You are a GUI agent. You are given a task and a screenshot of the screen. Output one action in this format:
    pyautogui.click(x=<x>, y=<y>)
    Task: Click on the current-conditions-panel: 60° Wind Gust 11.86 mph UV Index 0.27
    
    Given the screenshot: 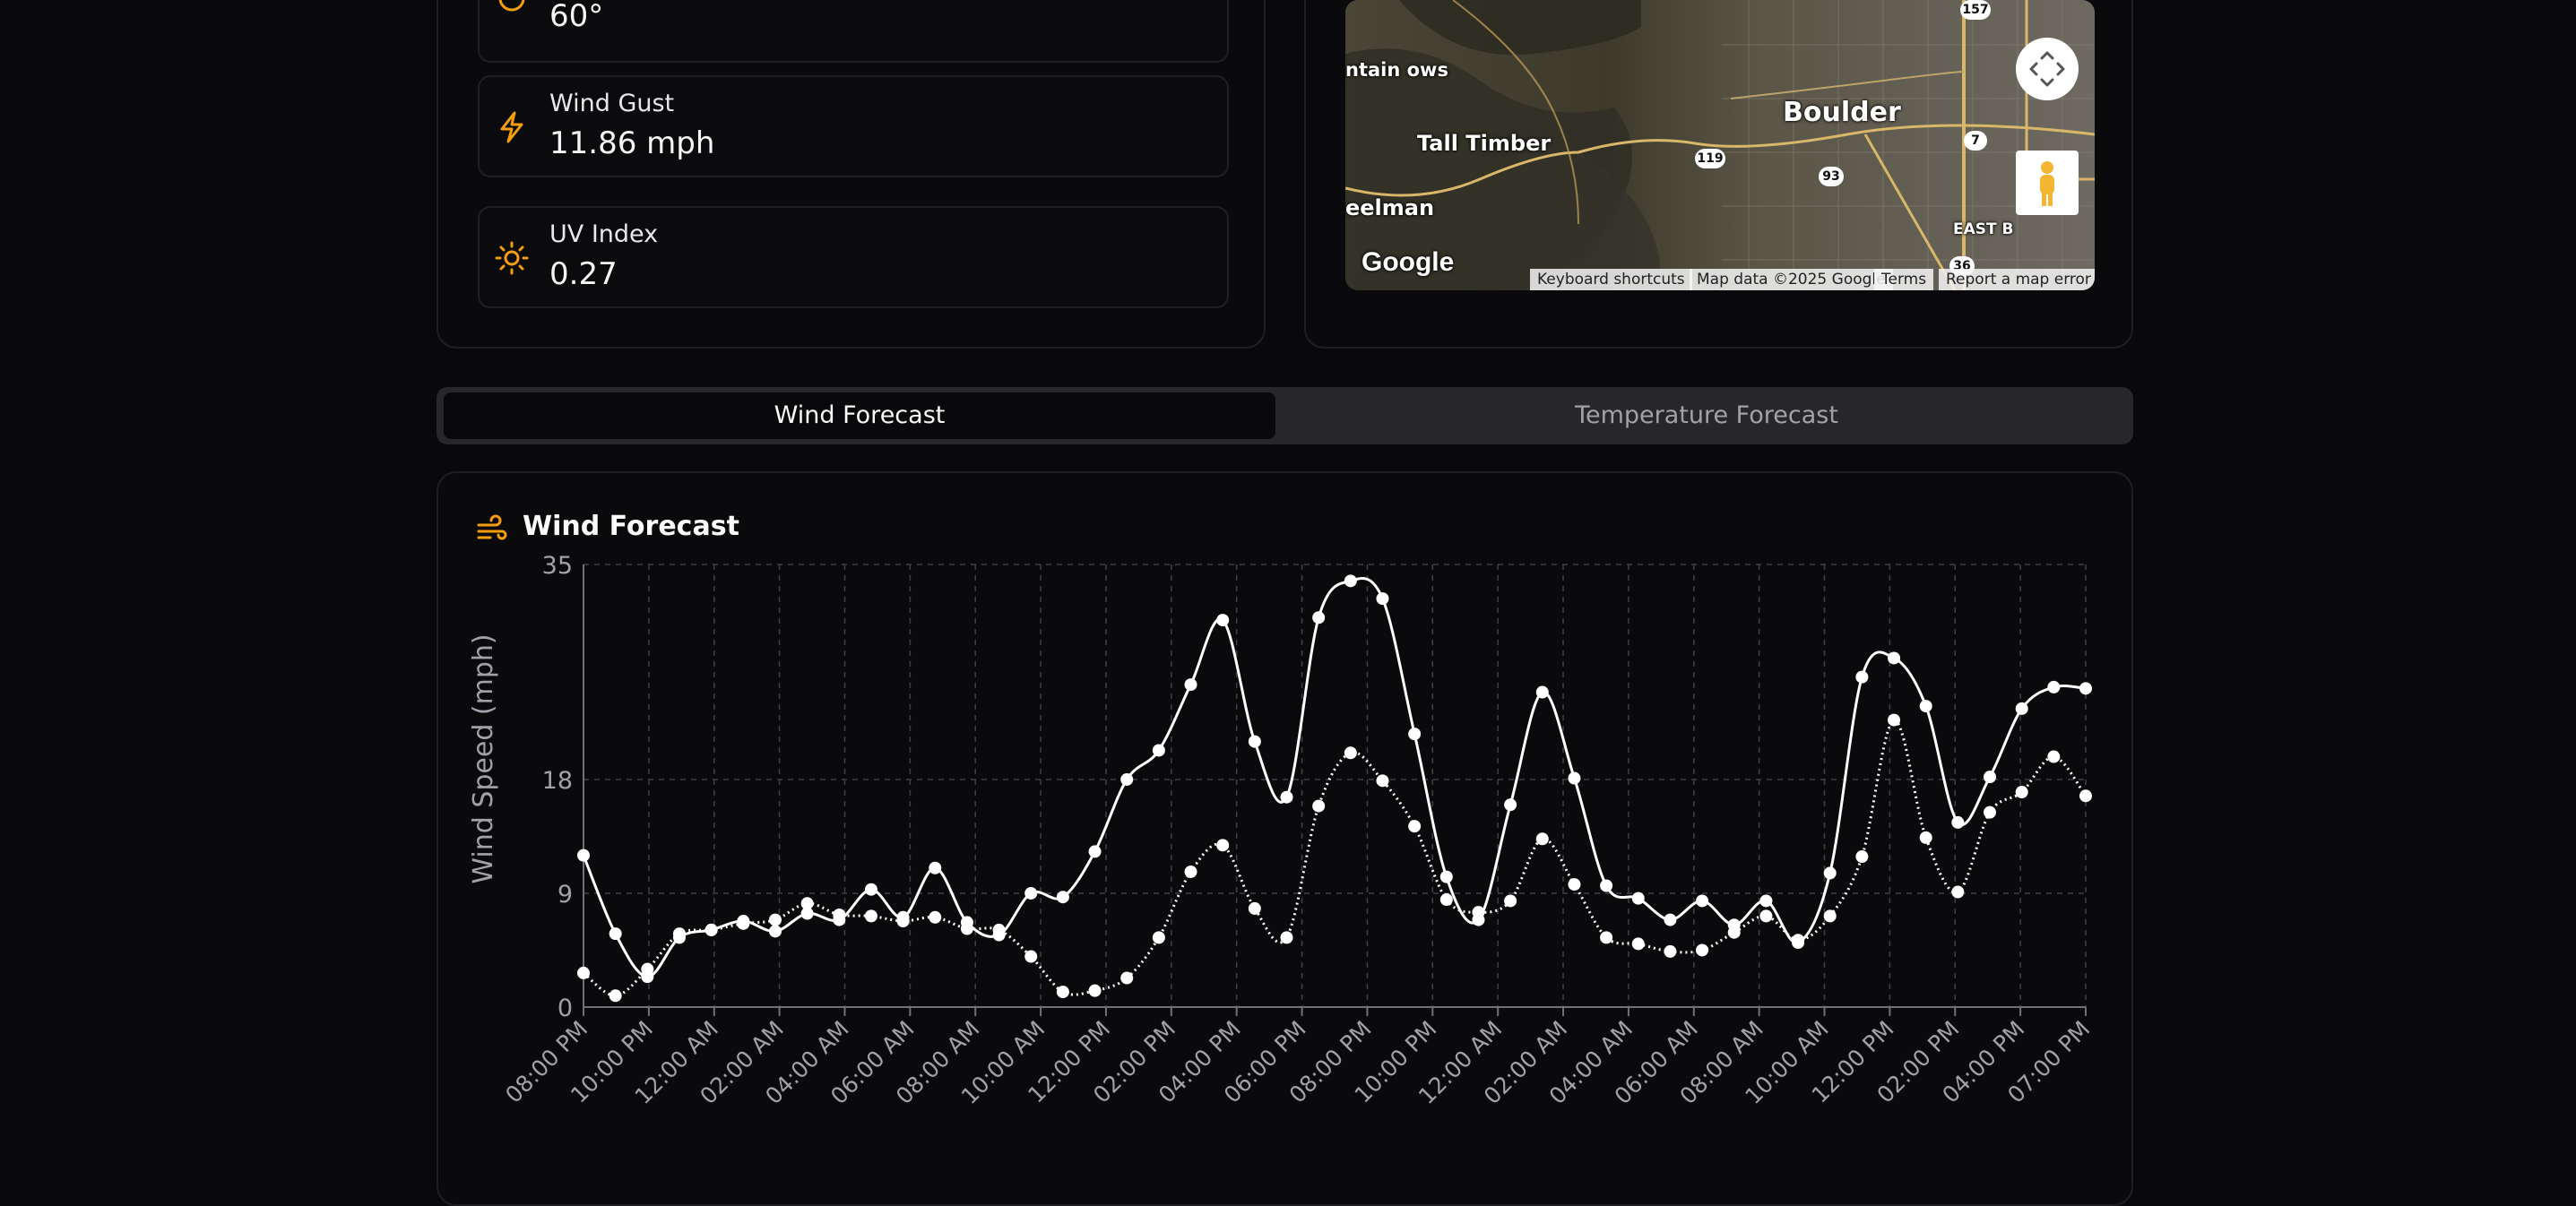 What is the action you would take?
    pyautogui.click(x=851, y=174)
    